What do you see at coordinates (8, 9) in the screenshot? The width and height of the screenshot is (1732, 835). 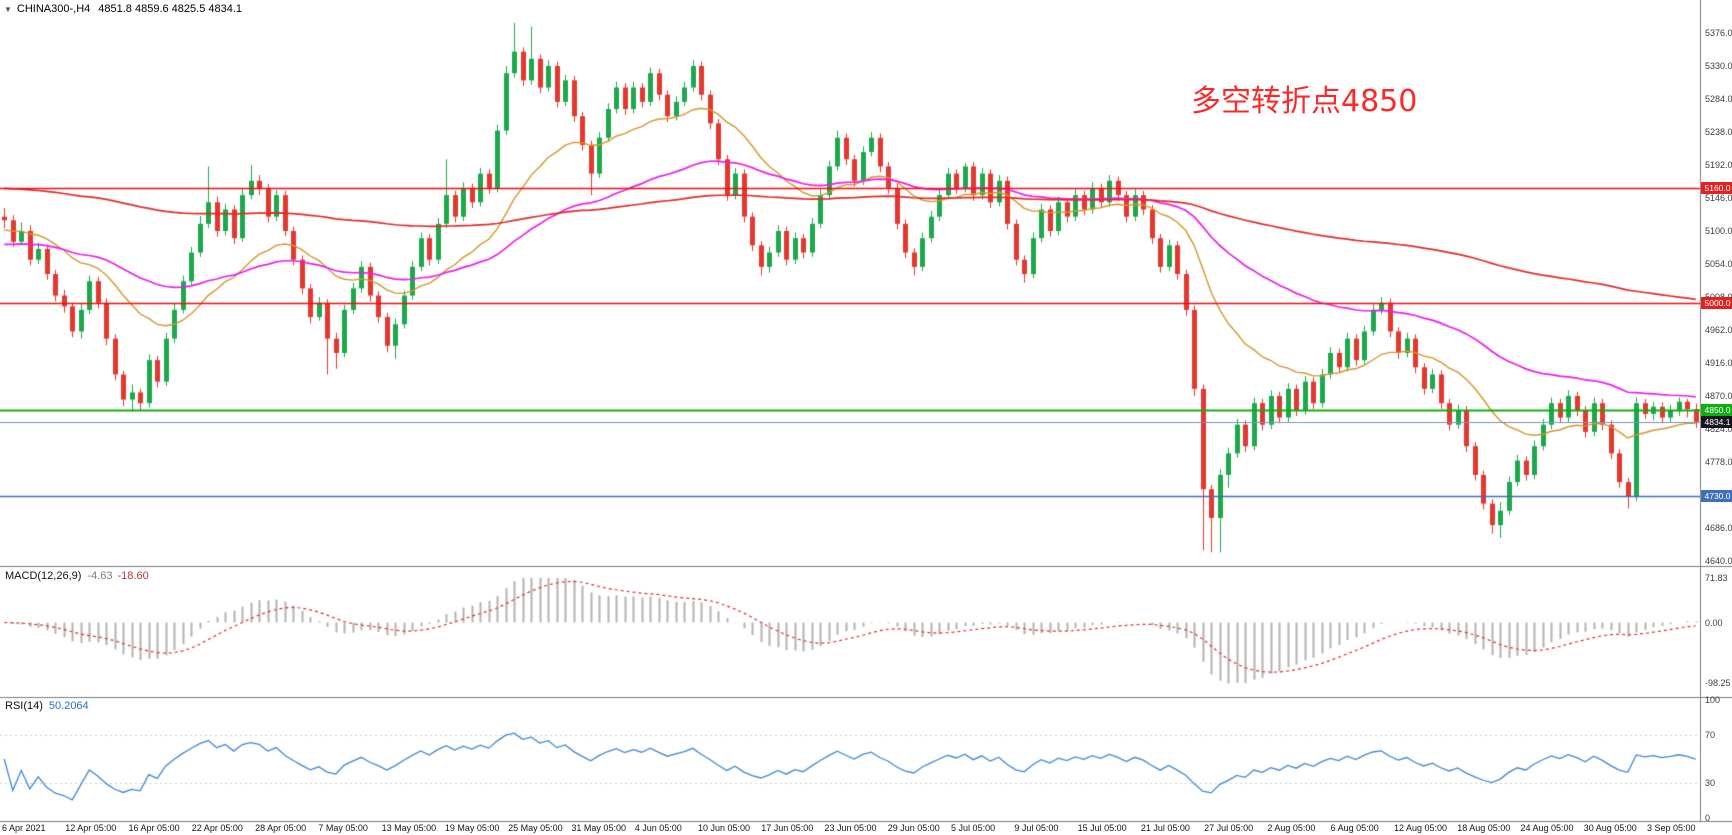 I see `chart-dropdown-icon: ▼` at bounding box center [8, 9].